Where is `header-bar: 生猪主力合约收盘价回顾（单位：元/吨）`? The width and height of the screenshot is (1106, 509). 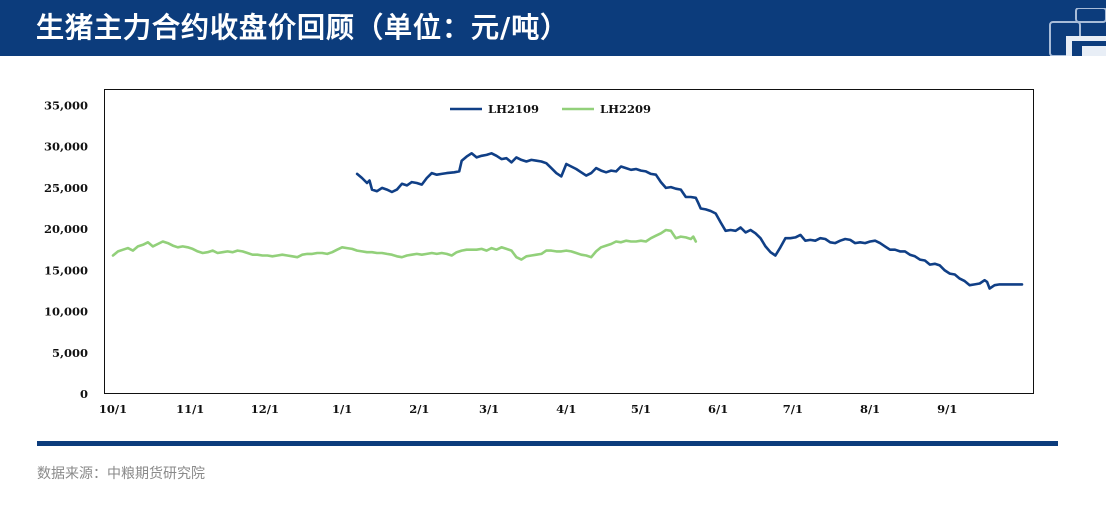
header-bar: 生猪主力合约收盘价回顾（单位：元/吨） is located at coordinates (553, 28).